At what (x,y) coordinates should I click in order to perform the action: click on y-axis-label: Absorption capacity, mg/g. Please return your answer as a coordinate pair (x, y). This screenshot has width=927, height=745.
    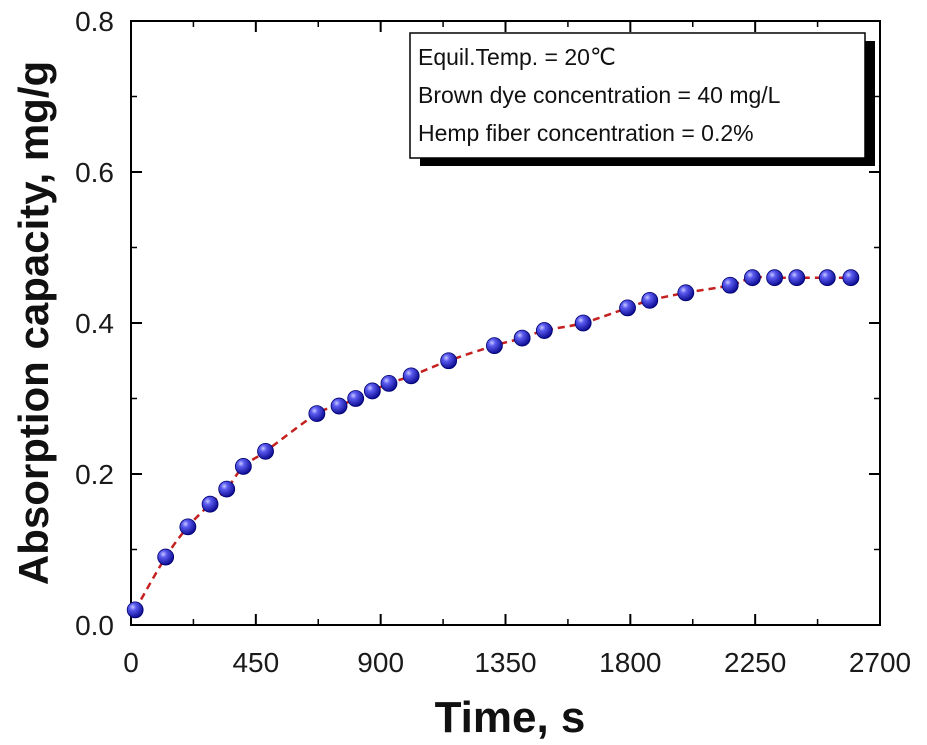
    Looking at the image, I should click on (33, 323).